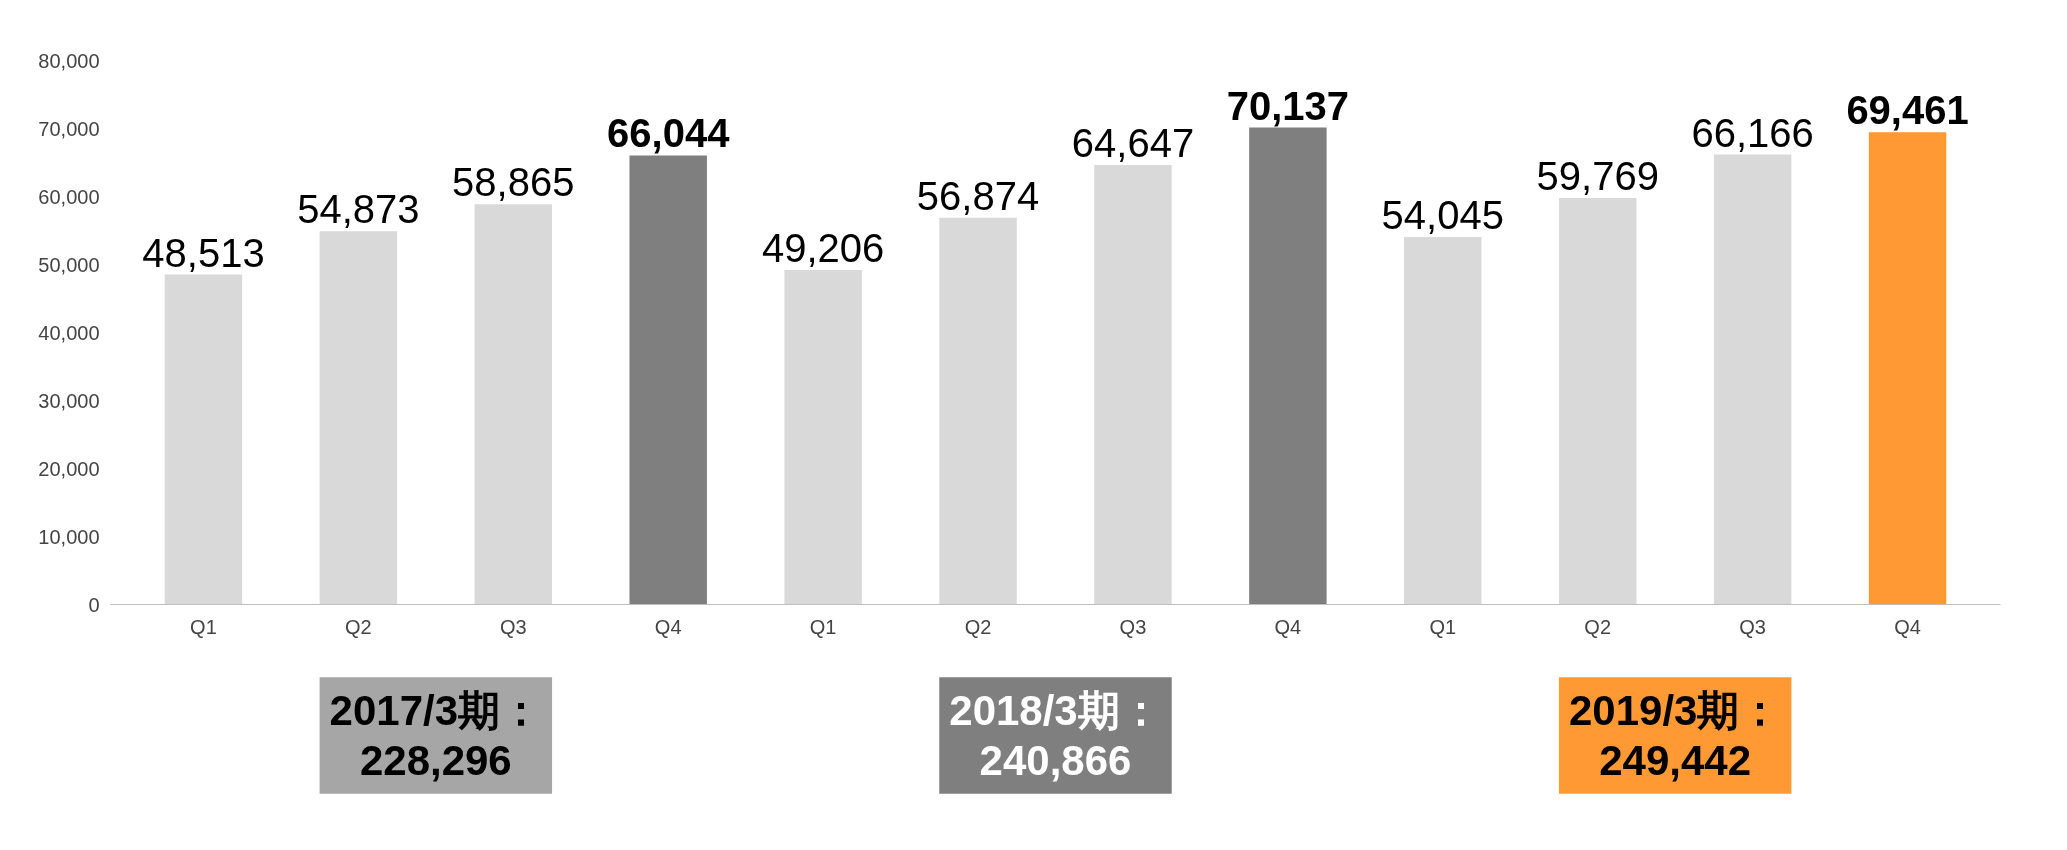 Image resolution: width=2067 pixels, height=850 pixels. What do you see at coordinates (69, 196) in the screenshot?
I see `y-tick-label: 60,000` at bounding box center [69, 196].